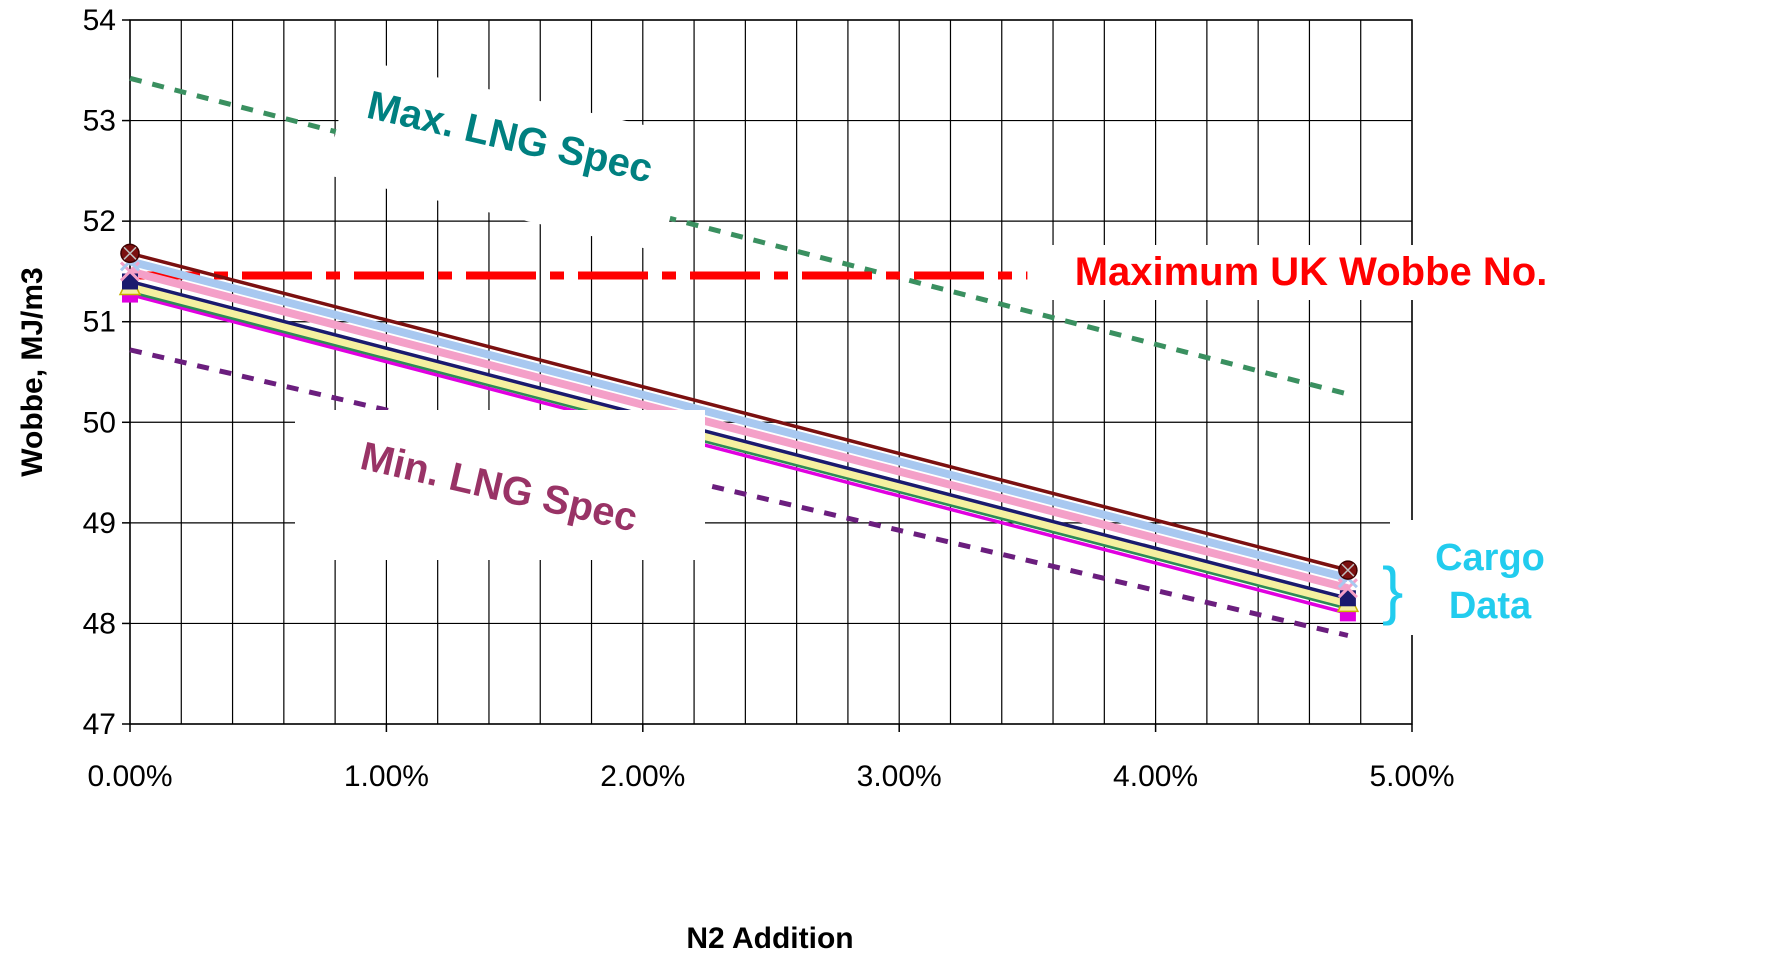  What do you see at coordinates (386, 776) in the screenshot?
I see `x-tick-label: 1.00%` at bounding box center [386, 776].